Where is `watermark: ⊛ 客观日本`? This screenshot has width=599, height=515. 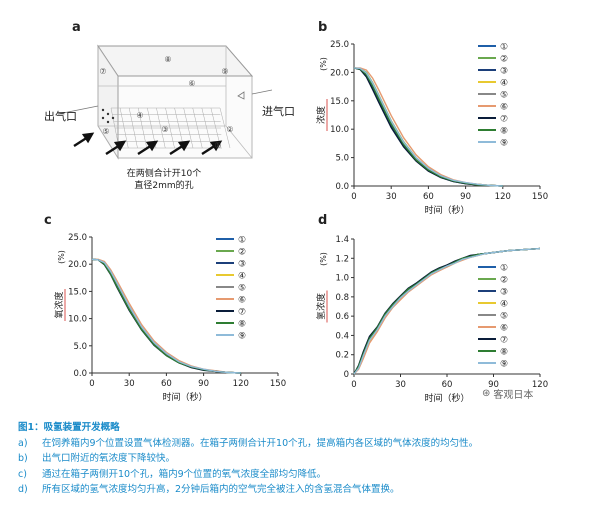
watermark: ⊛ 客观日本 is located at coordinates (508, 394).